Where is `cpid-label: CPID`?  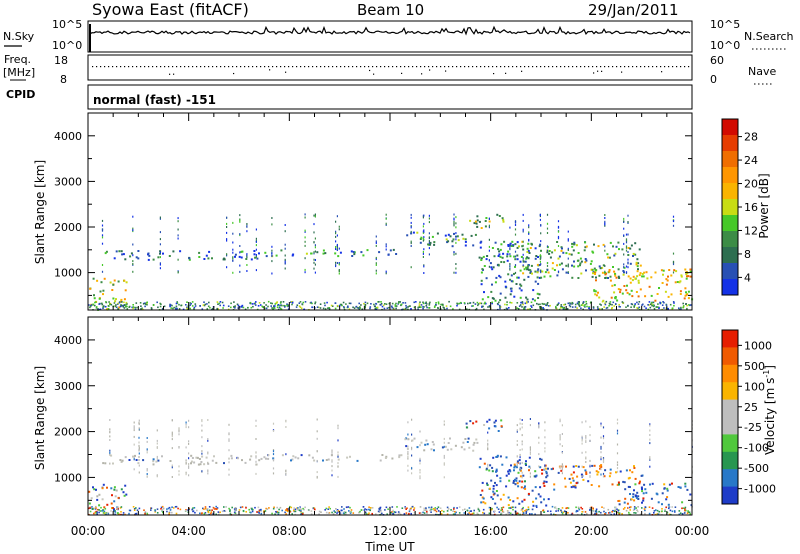
cpid-label: CPID is located at coordinates (20, 94).